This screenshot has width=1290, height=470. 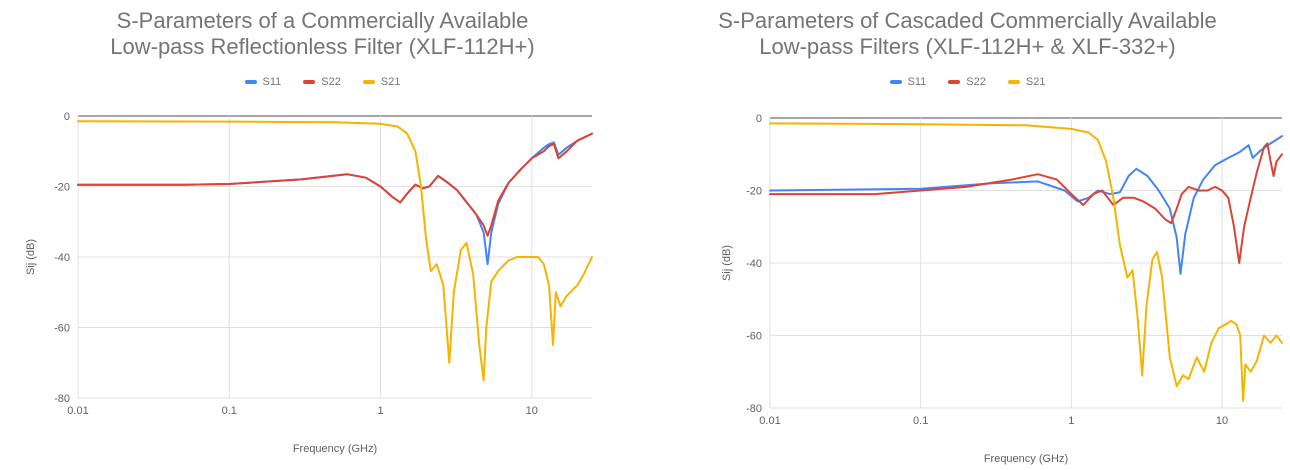 What do you see at coordinates (322, 20) in the screenshot?
I see `chart-title-line-1: S-Parameters of a Commercially Available` at bounding box center [322, 20].